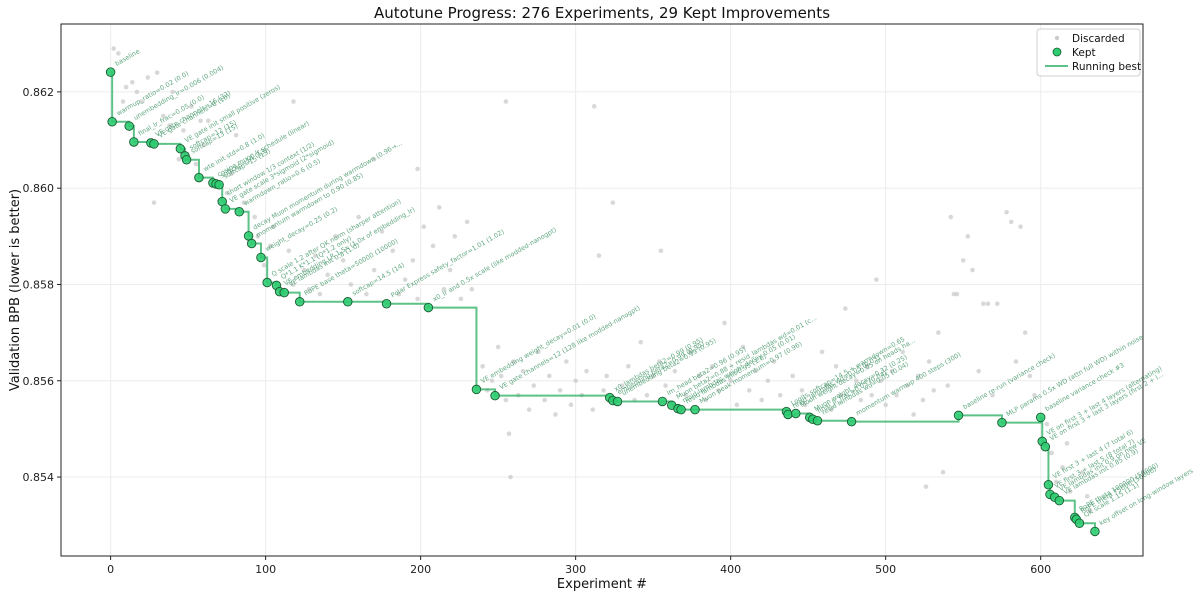 Image resolution: width=1200 pixels, height=598 pixels. Describe the element at coordinates (1106, 67) in the screenshot. I see `legend-running-best-label: Running best` at that location.